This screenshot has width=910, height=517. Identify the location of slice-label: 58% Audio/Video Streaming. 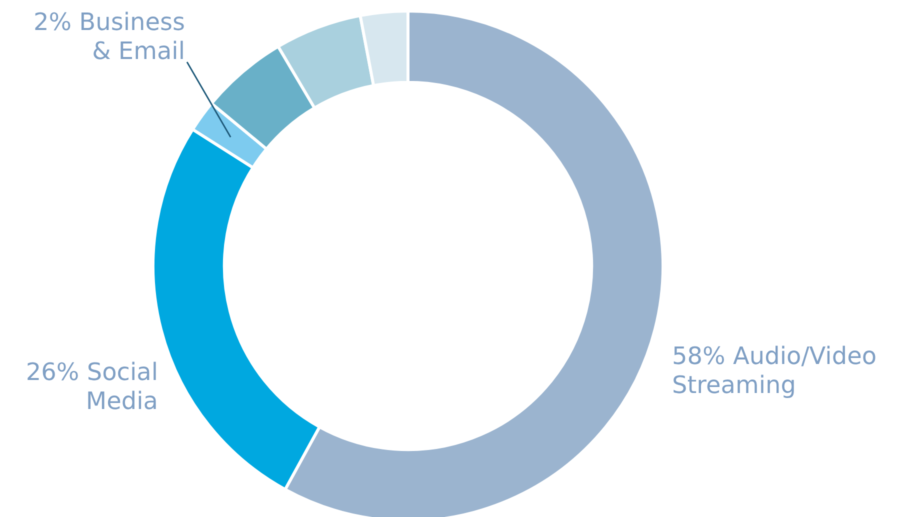
(774, 370).